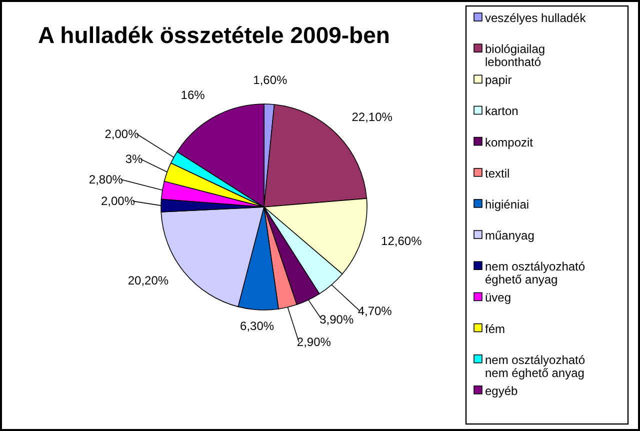 The height and width of the screenshot is (431, 640). What do you see at coordinates (535, 366) in the screenshot?
I see `legend-label: nem osztályozható nem éghető anyag` at bounding box center [535, 366].